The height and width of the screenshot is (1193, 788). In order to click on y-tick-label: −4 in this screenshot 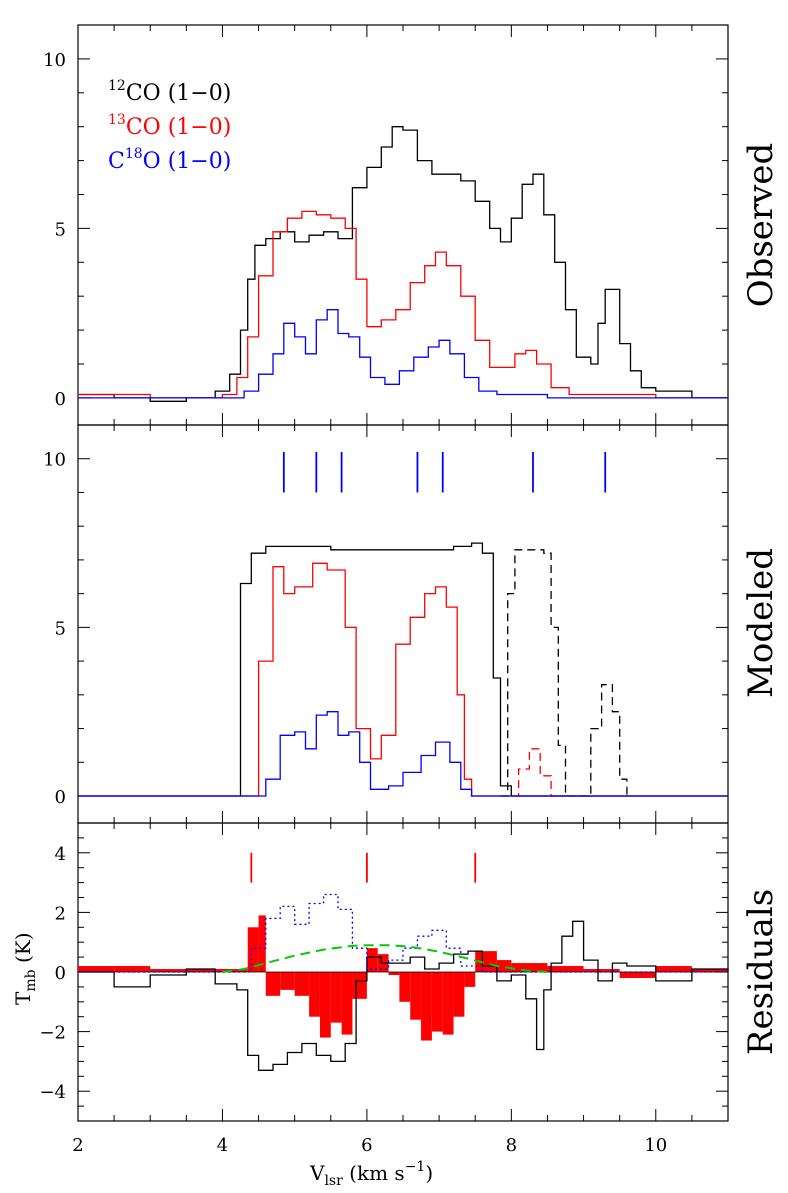, I will do `click(52, 1092)`.